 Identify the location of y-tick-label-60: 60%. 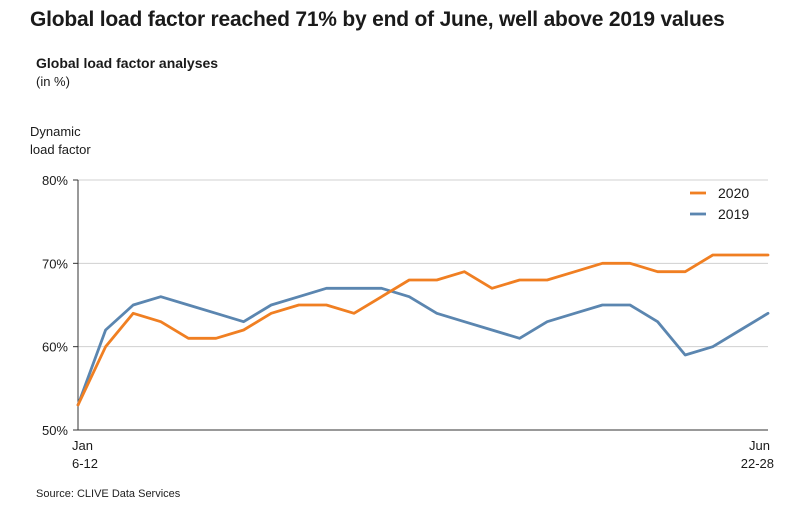
(55, 347).